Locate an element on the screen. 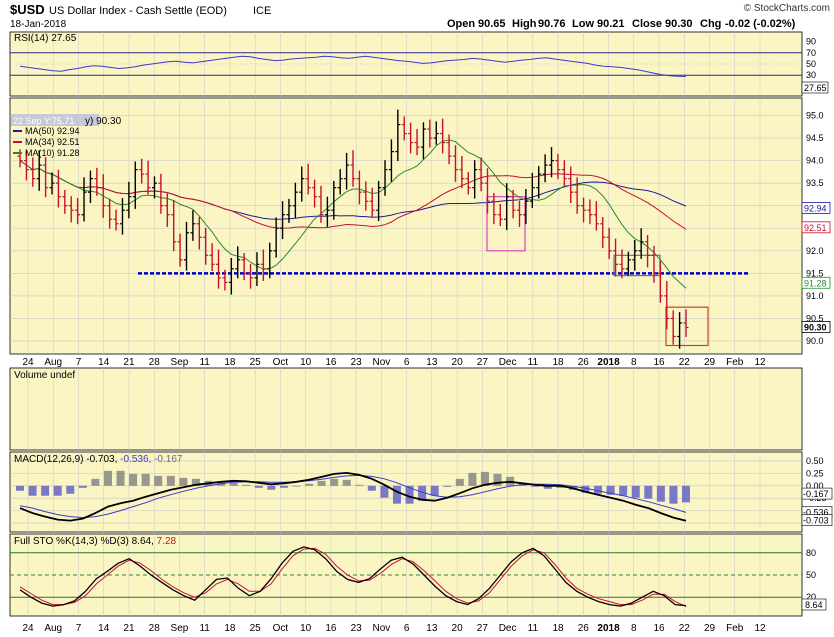  stochastic-k-line is located at coordinates (353, 576).